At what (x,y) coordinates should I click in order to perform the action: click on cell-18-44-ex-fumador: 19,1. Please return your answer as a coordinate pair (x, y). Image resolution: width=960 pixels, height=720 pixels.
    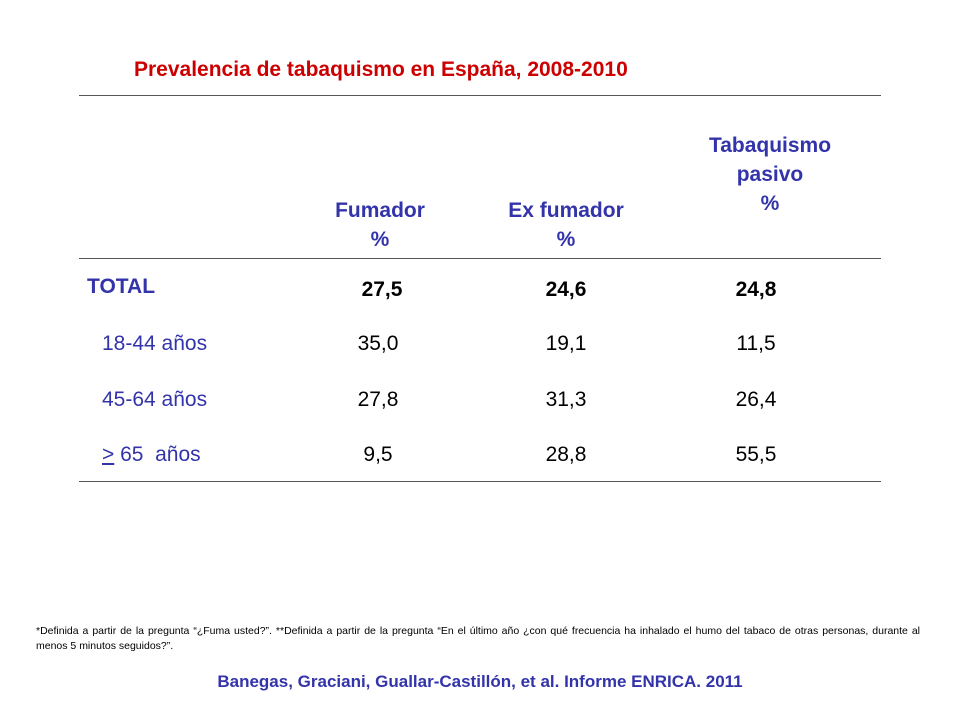
    Looking at the image, I should click on (566, 343).